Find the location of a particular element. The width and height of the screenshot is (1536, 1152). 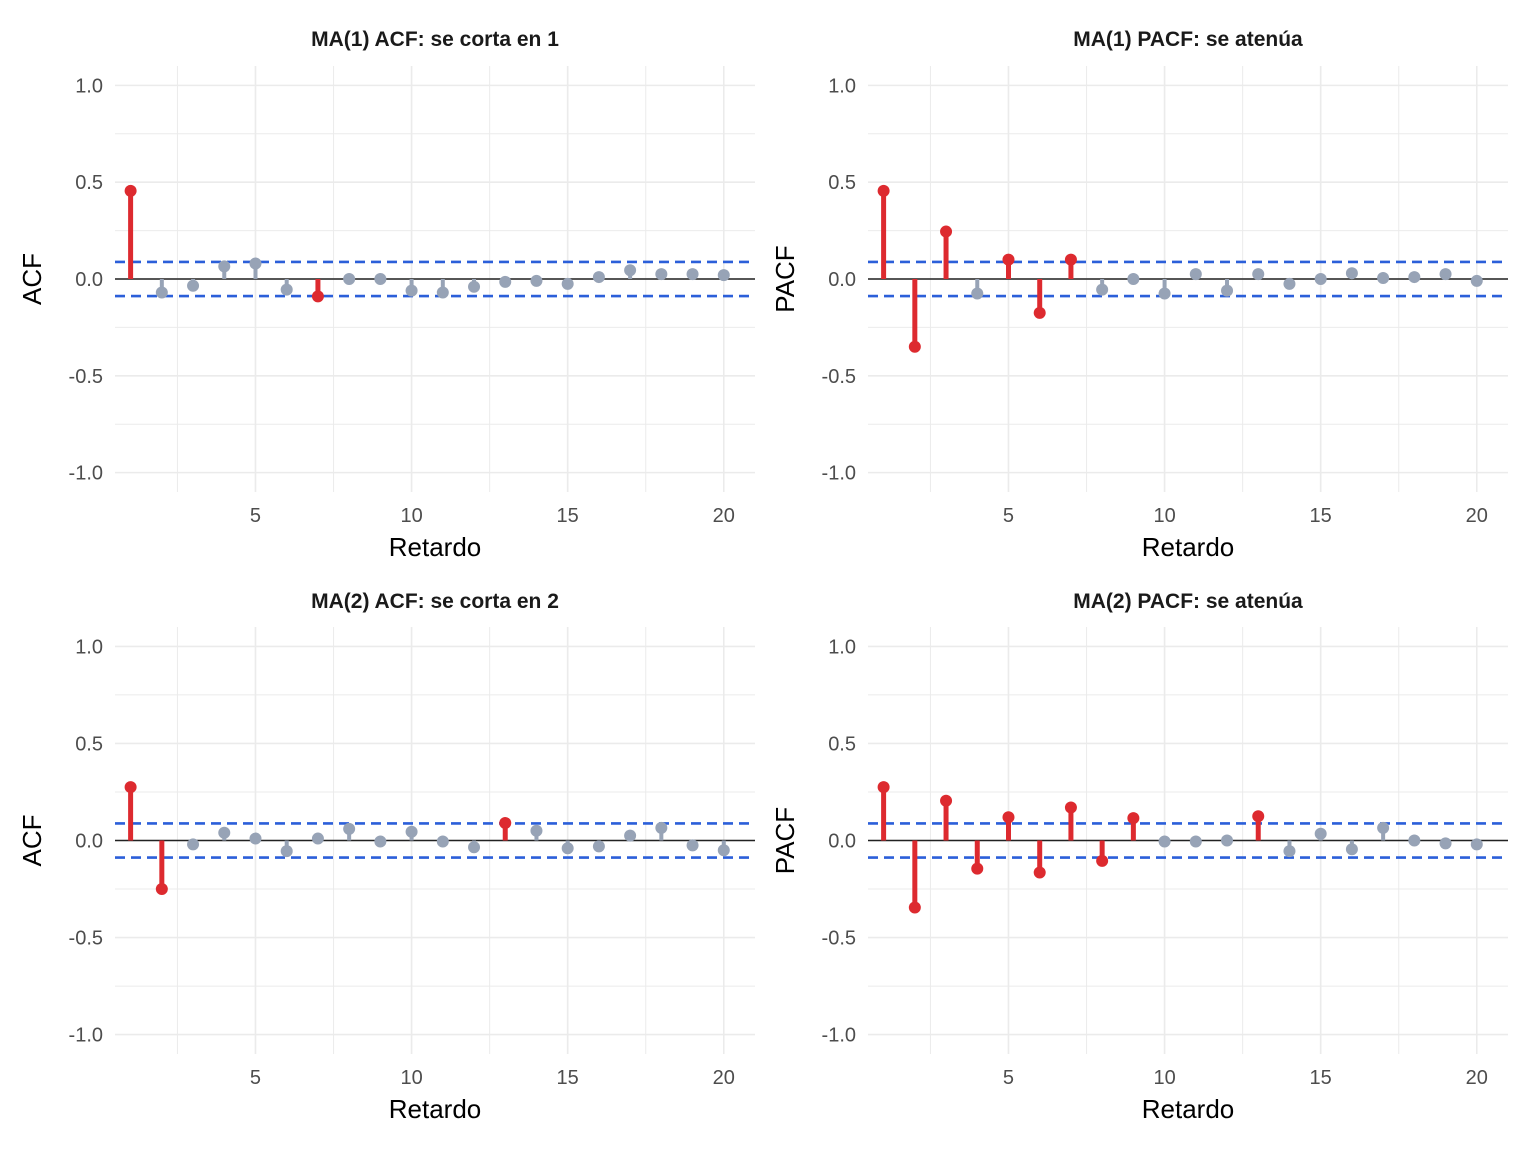

chart-title: MA(2) ACF: se corta en 2 is located at coordinates (435, 601).